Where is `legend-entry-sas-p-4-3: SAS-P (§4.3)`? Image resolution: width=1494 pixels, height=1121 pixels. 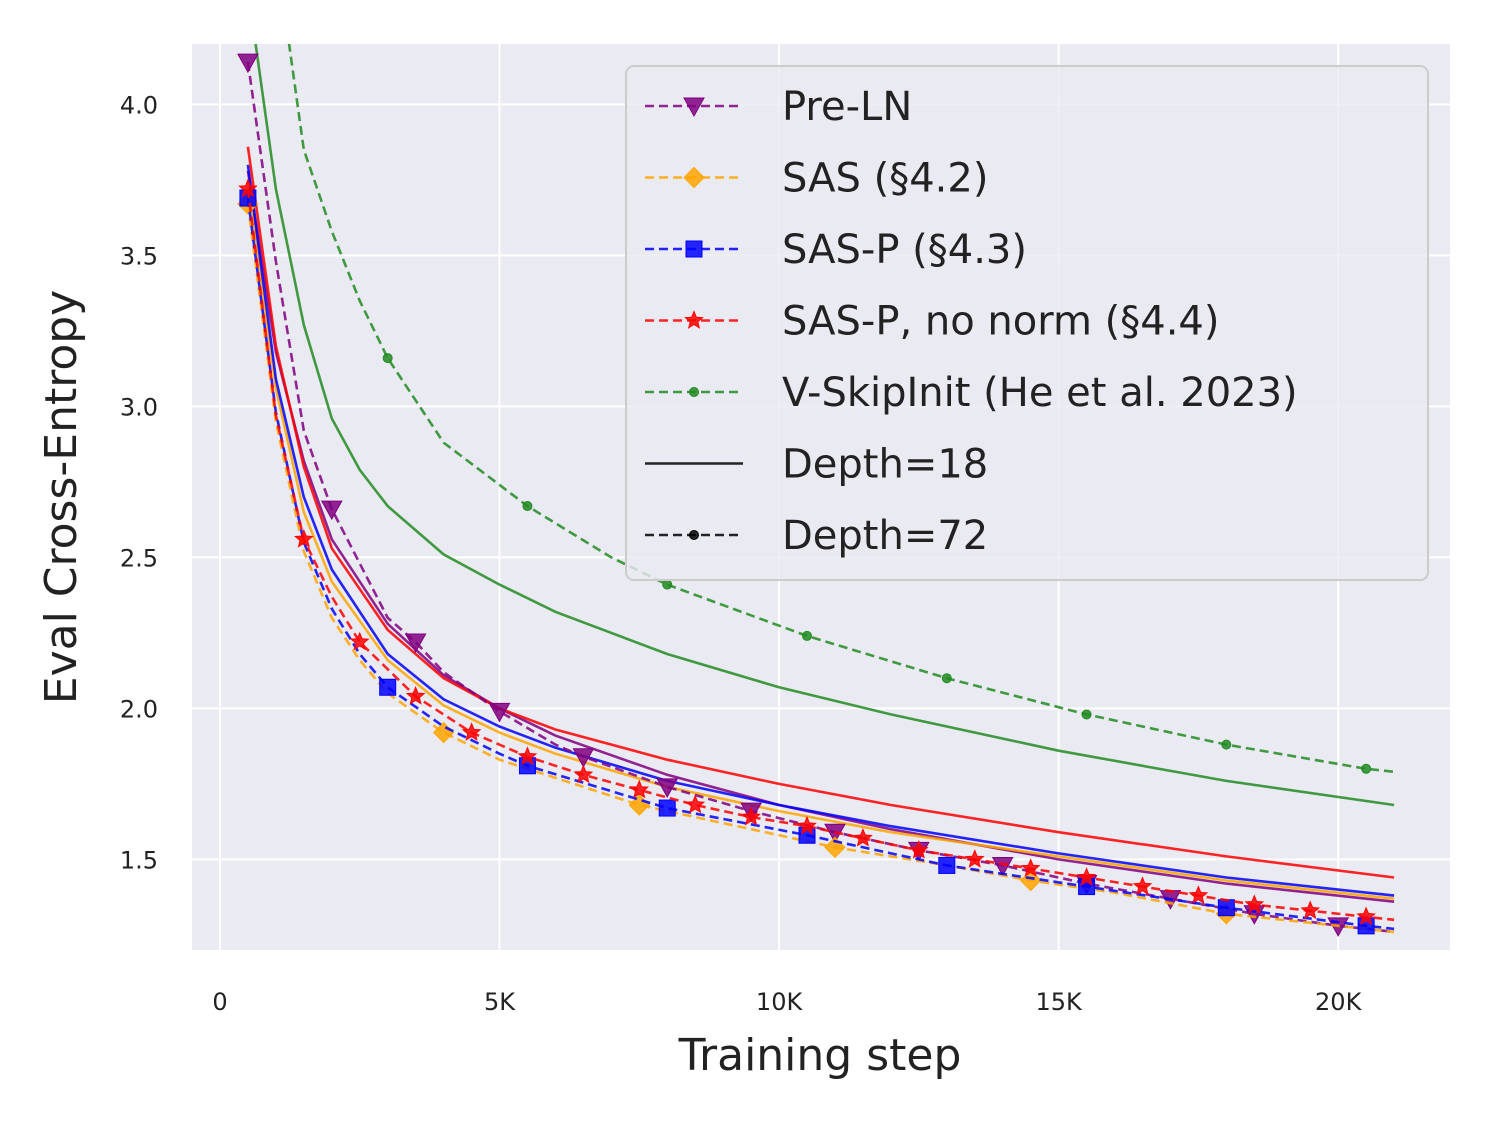
legend-entry-sas-p-4-3: SAS-P (§4.3) is located at coordinates (836, 250).